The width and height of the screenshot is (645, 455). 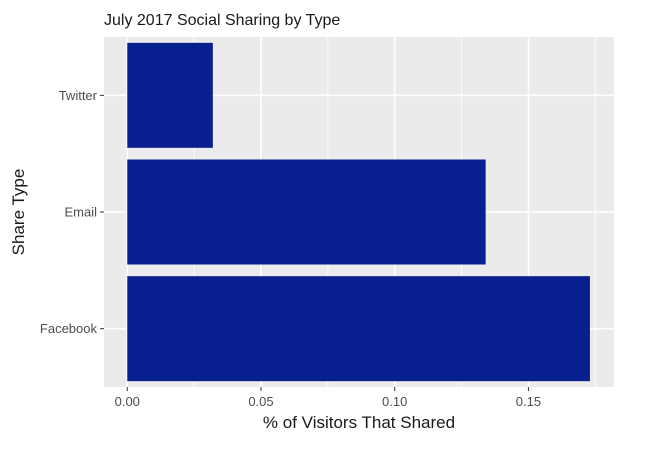 What do you see at coordinates (18, 212) in the screenshot?
I see `y-axis-title: Share Type` at bounding box center [18, 212].